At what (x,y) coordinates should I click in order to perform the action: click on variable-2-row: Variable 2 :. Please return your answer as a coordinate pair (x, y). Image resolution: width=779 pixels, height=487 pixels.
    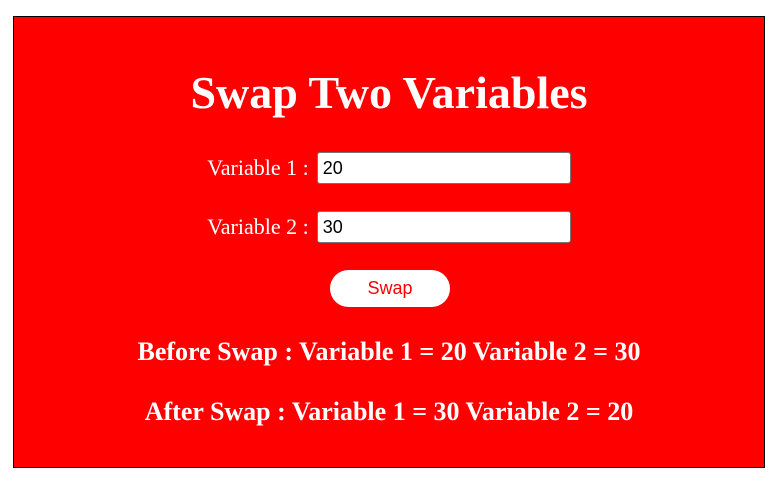
    Looking at the image, I should click on (389, 227).